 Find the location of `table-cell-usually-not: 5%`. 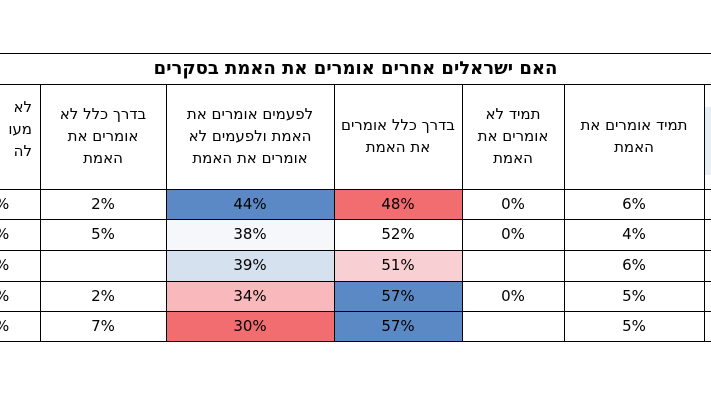

table-cell-usually-not: 5% is located at coordinates (103, 234).